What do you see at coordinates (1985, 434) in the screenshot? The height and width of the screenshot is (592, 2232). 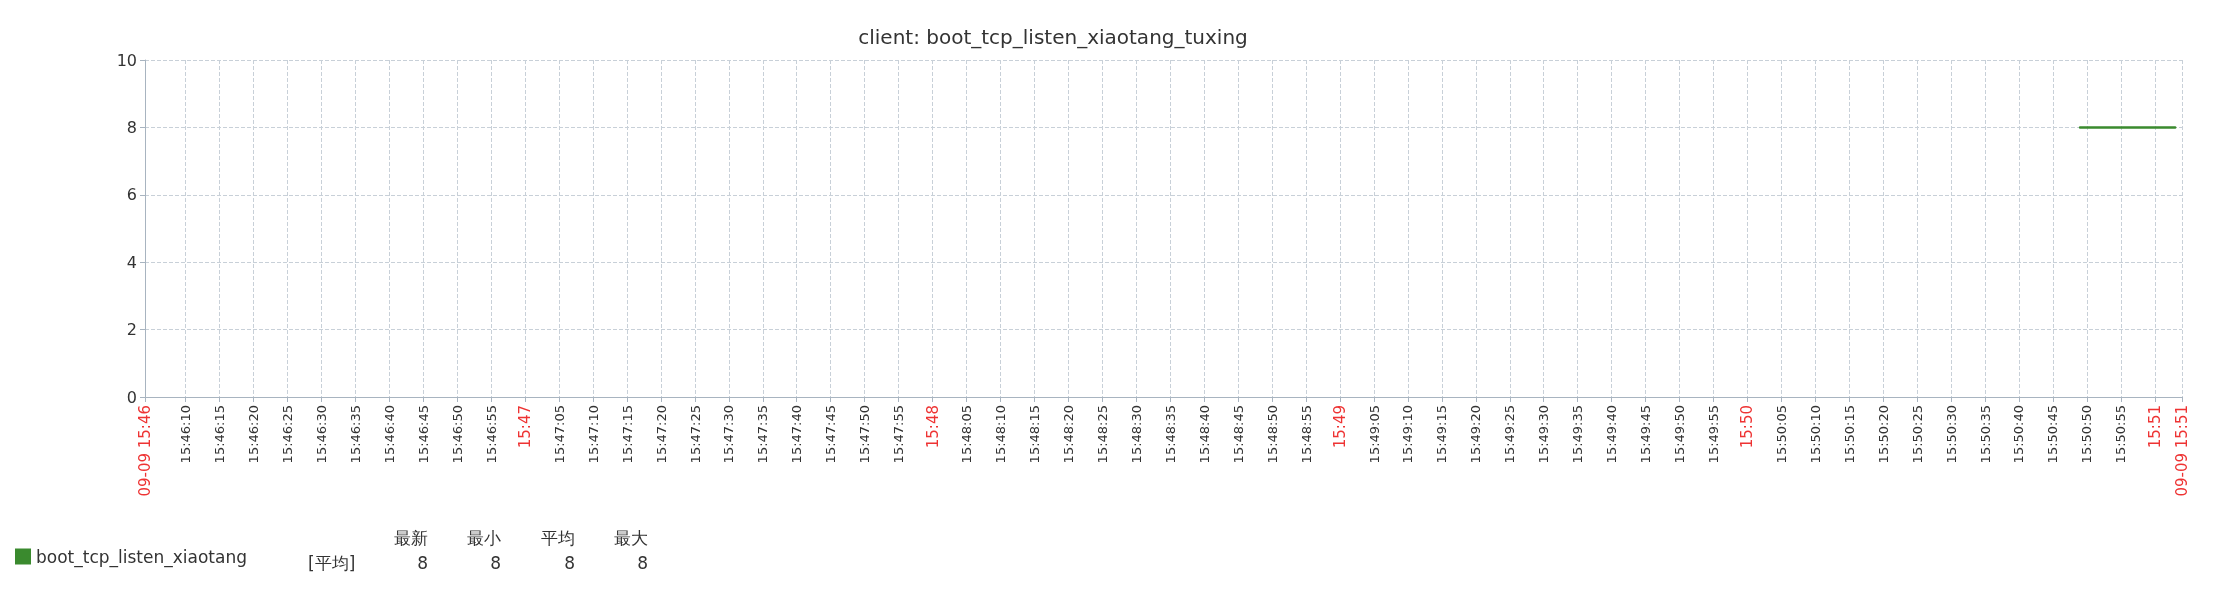 I see `x-tick-label: 15:50:35` at bounding box center [1985, 434].